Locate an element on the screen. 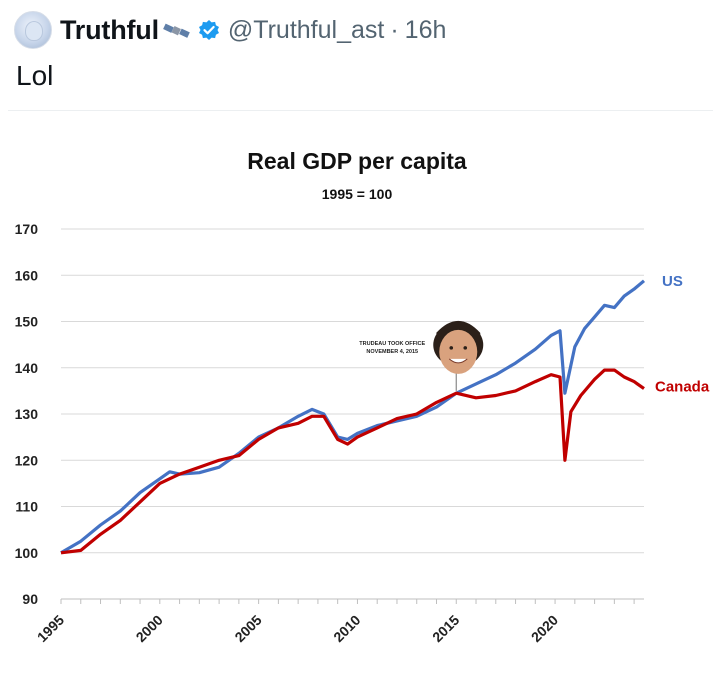 The height and width of the screenshot is (682, 721). avatar is located at coordinates (33, 30).